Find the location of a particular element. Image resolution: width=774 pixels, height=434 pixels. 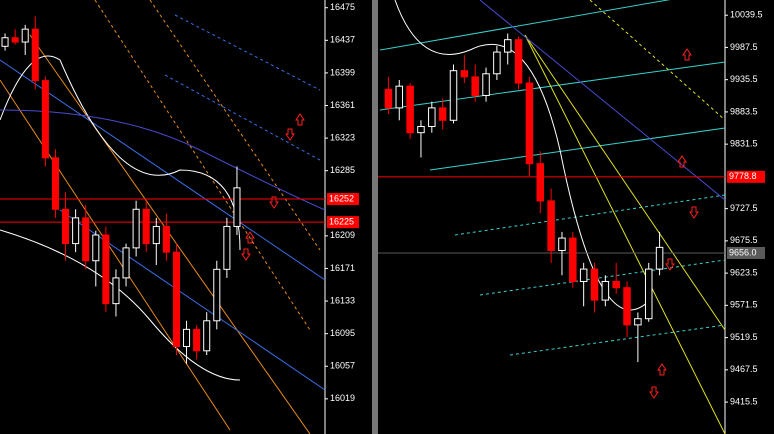

y-tick-label: 16095 is located at coordinates (342, 333).